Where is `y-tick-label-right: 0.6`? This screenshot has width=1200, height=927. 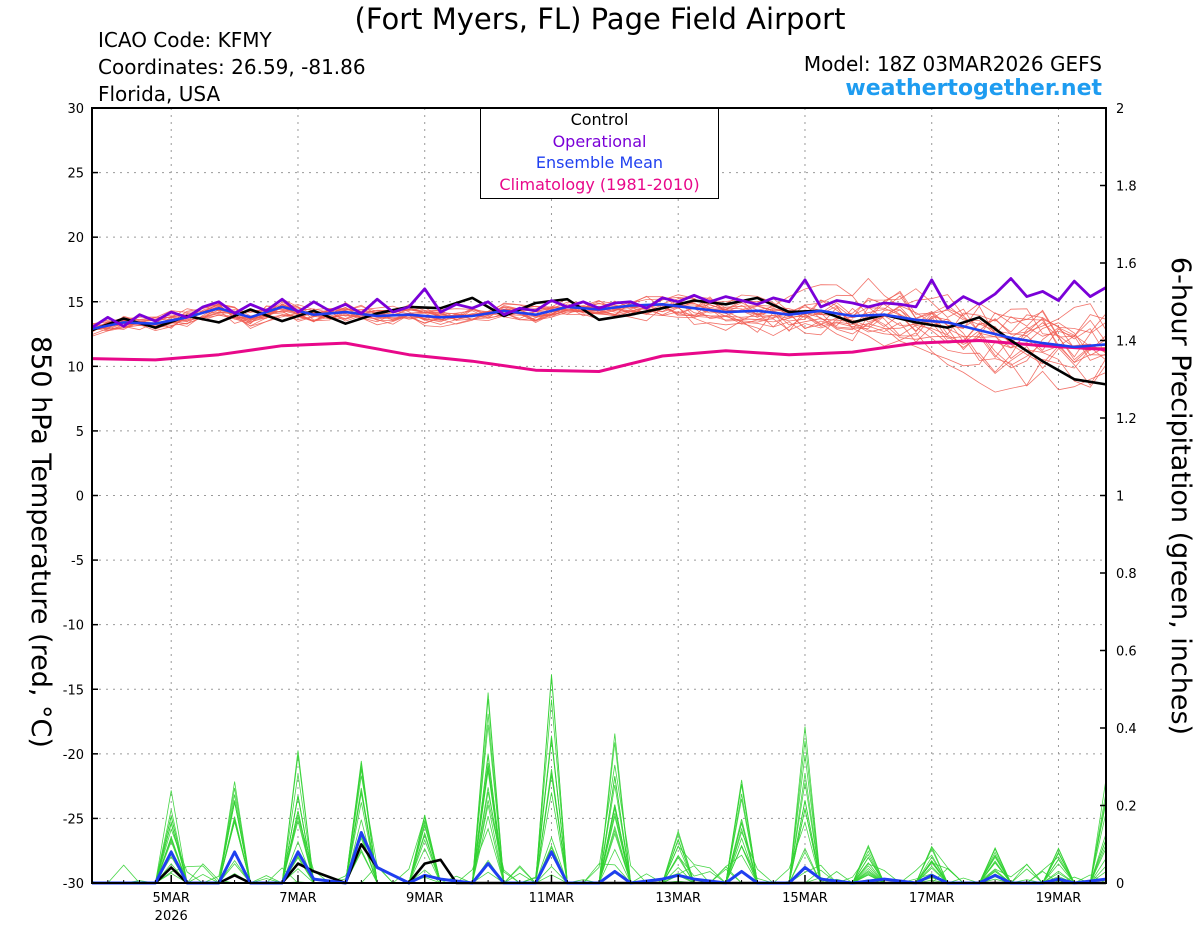
y-tick-label-right: 0.6 is located at coordinates (1126, 652).